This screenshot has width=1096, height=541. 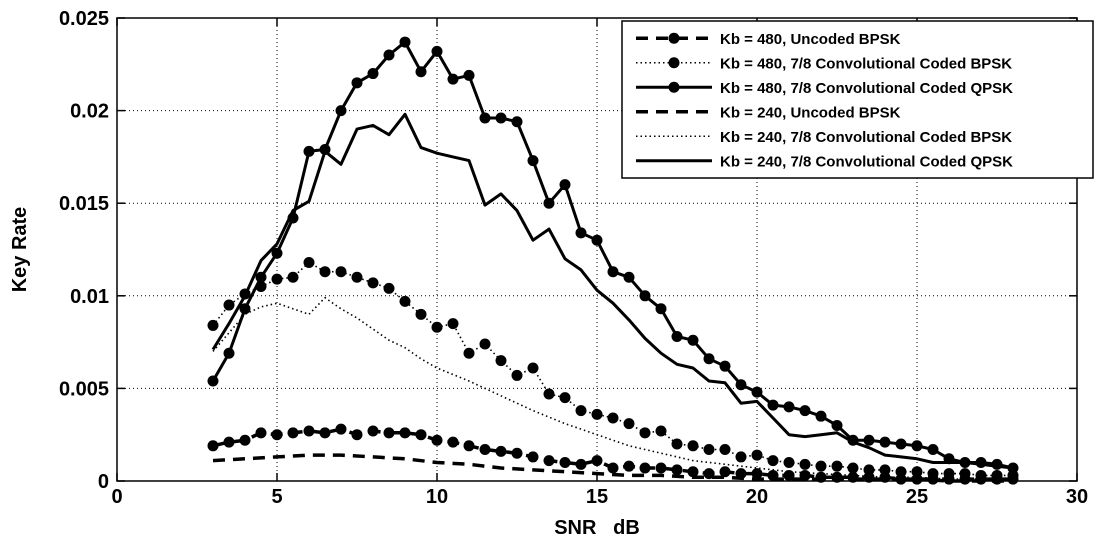 I want to click on series-line, so click(x=612, y=468).